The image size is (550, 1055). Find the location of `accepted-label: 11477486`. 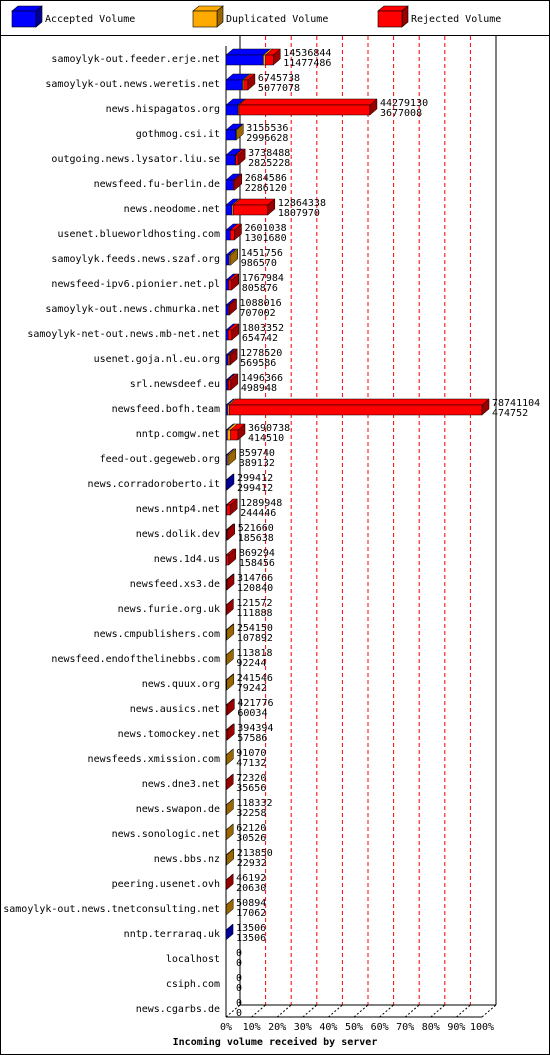

accepted-label: 11477486 is located at coordinates (307, 63).